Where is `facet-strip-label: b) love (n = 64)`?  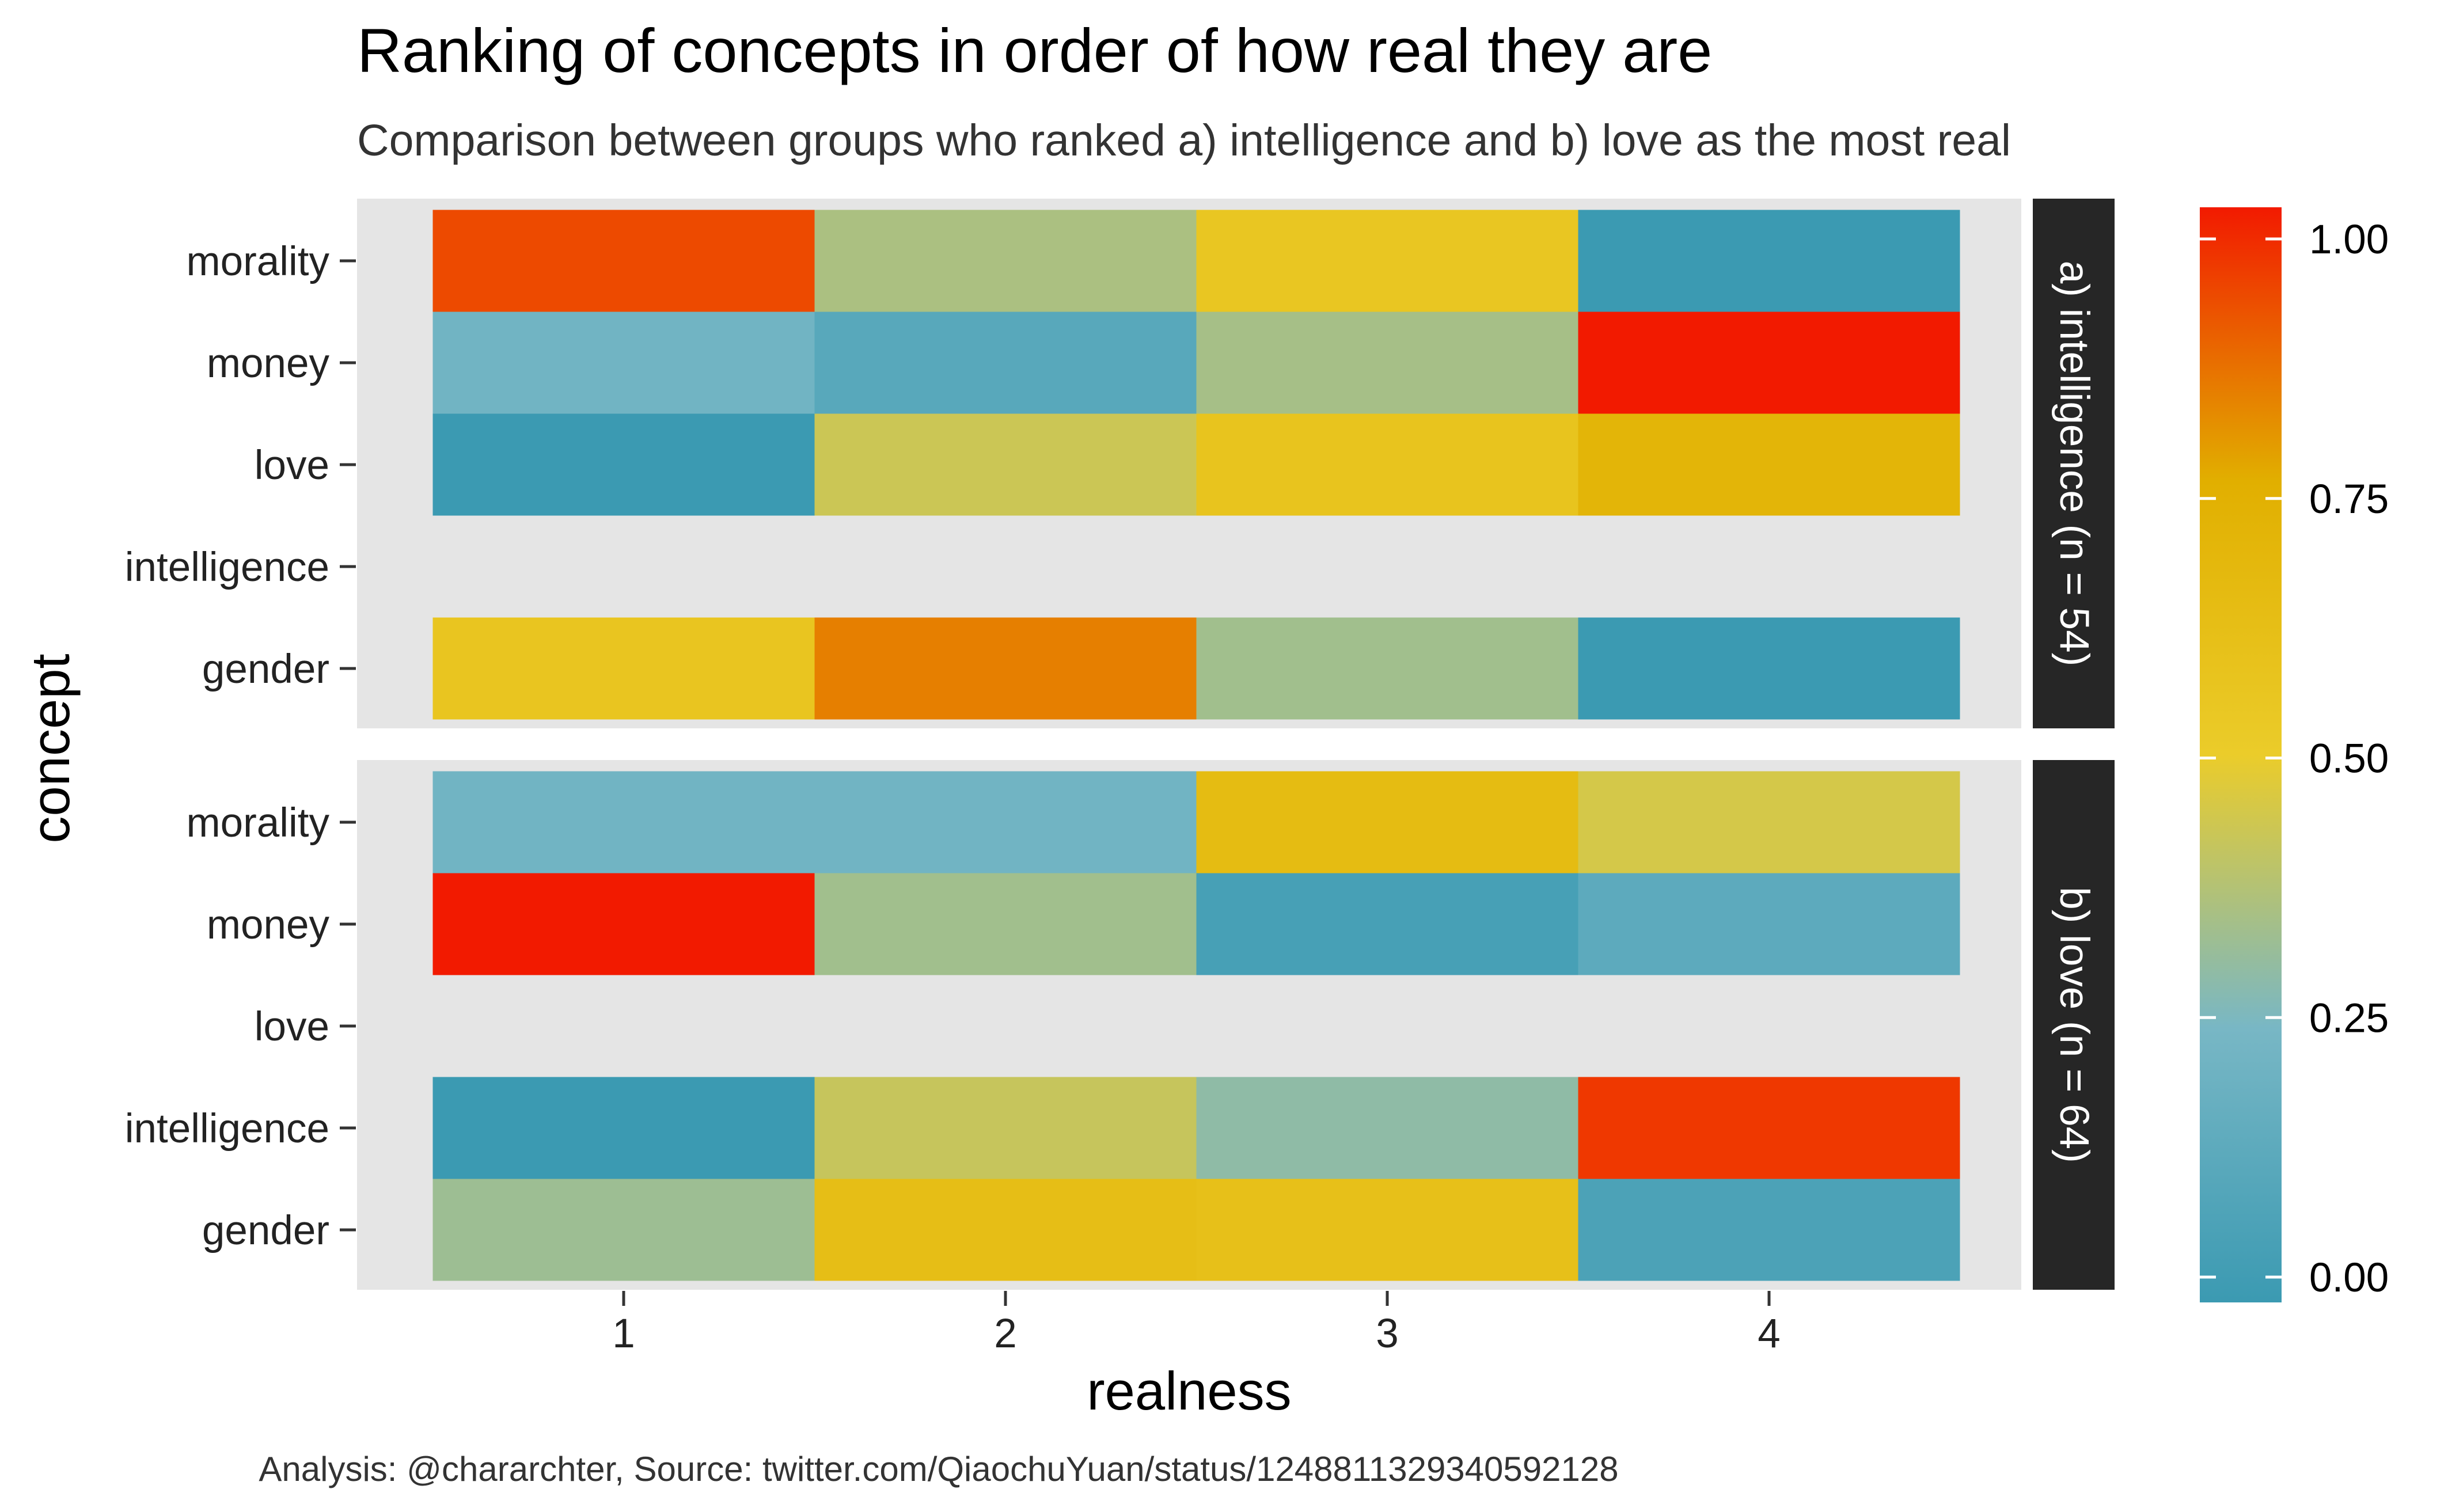 facet-strip-label: b) love (n = 64) is located at coordinates (2074, 1025).